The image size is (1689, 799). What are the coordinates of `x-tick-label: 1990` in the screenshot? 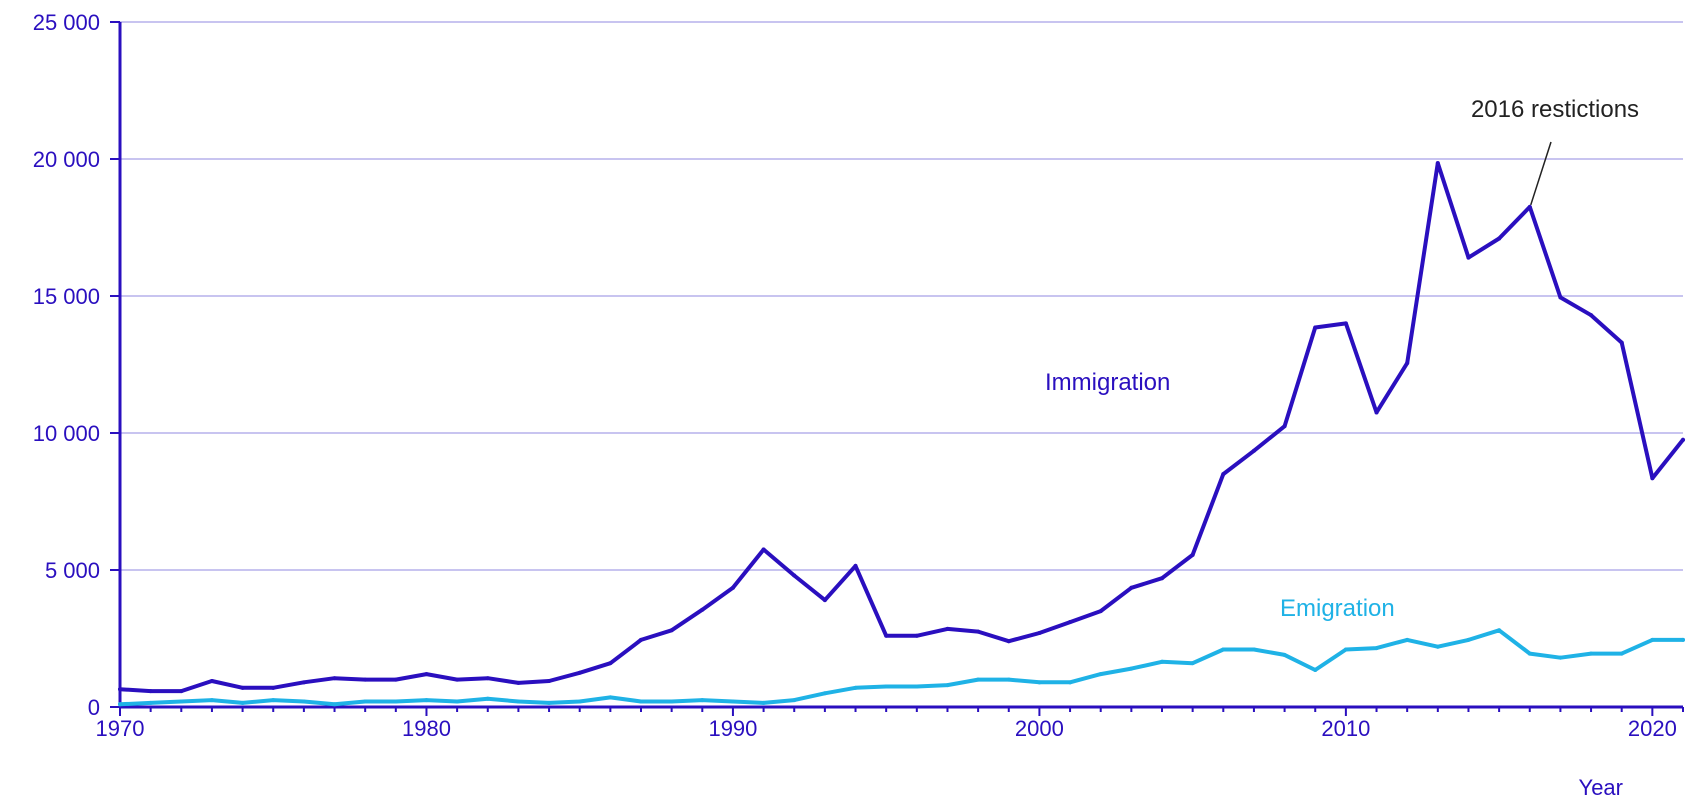 It's located at (732, 728).